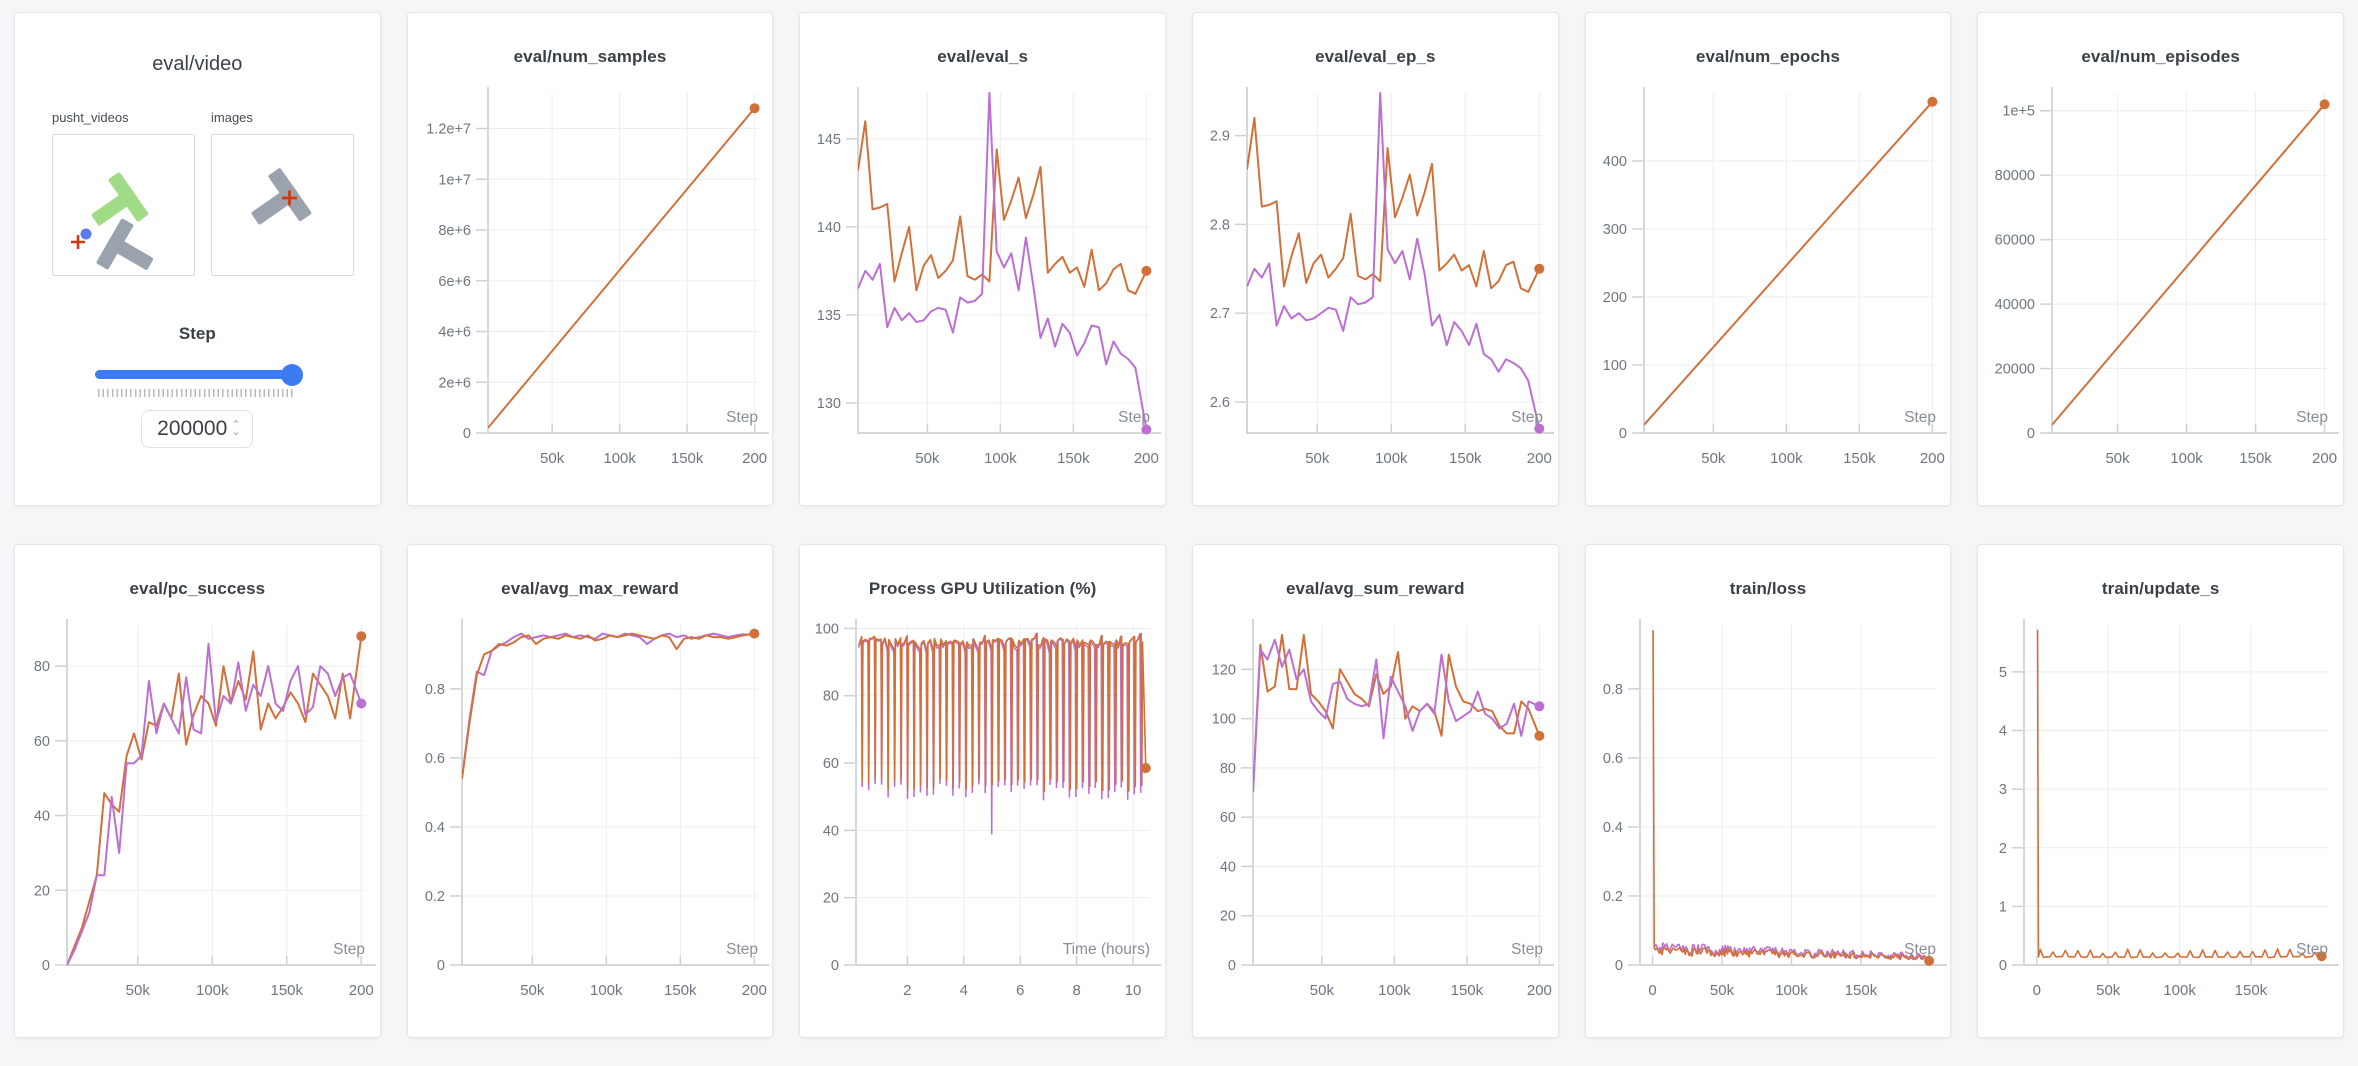 This screenshot has width=2358, height=1066. What do you see at coordinates (1224, 670) in the screenshot?
I see `svg-text: 120` at bounding box center [1224, 670].